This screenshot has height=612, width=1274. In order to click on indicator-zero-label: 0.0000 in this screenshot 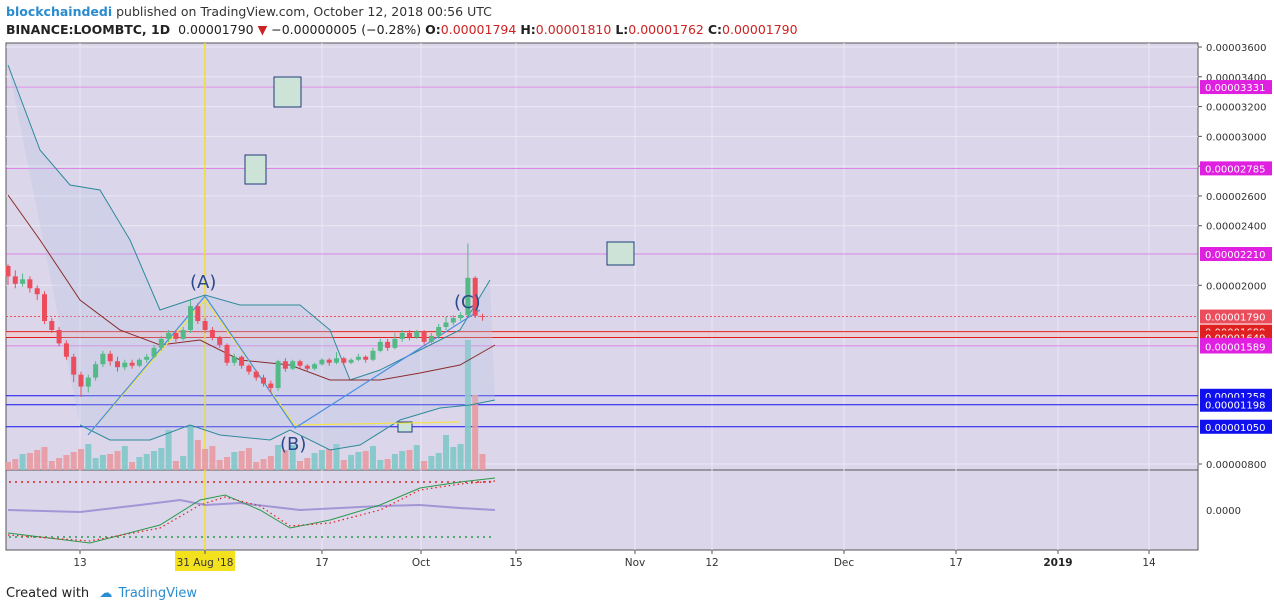, I will do `click(1223, 511)`.